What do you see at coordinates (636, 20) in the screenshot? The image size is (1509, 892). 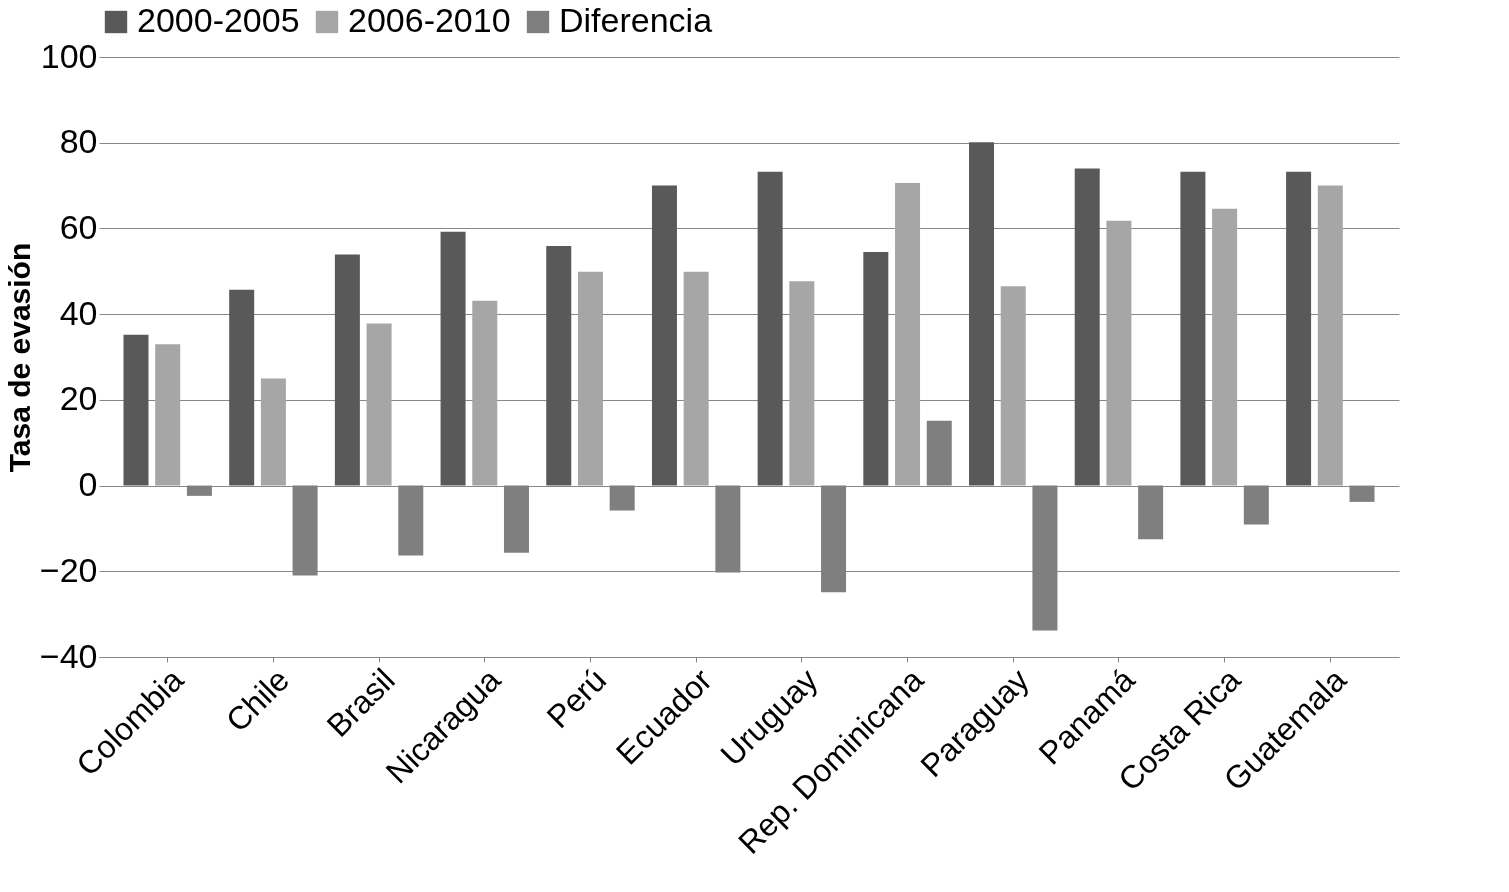 I see `legend-label: Diferencia` at bounding box center [636, 20].